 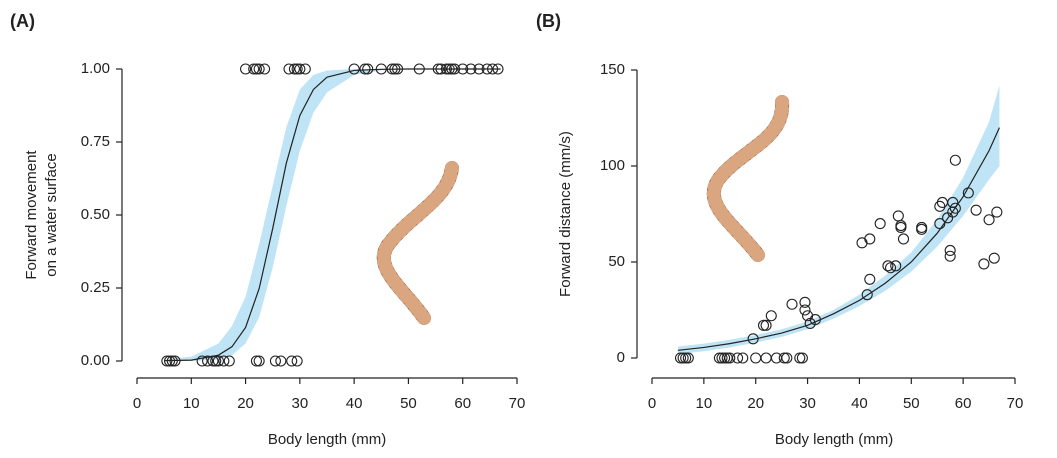 I want to click on centipede-legs, so click(x=748, y=178).